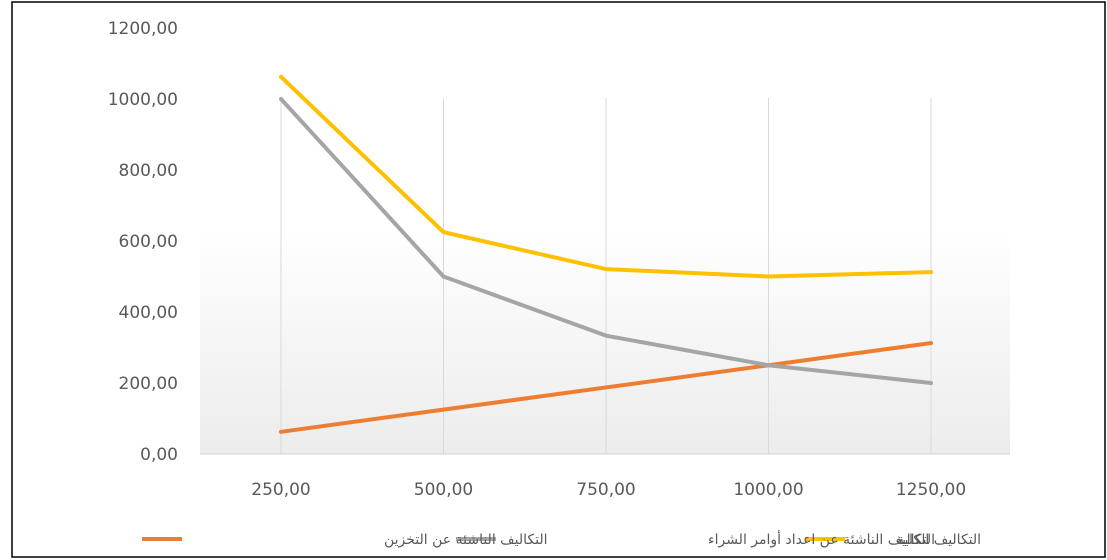 This screenshot has width=1107, height=560. I want to click on legend-label-1: التكاليف الناشئة عن اعداد أوامر الشراء, so click(821, 539).